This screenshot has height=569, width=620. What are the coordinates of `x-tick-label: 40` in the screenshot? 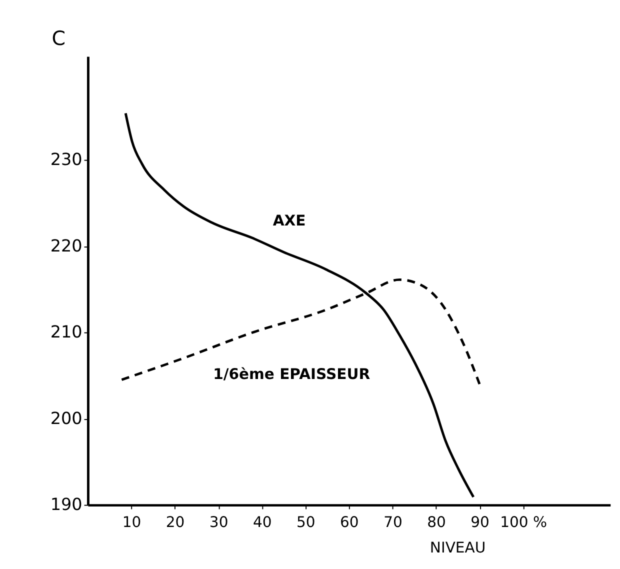 It's located at (262, 522).